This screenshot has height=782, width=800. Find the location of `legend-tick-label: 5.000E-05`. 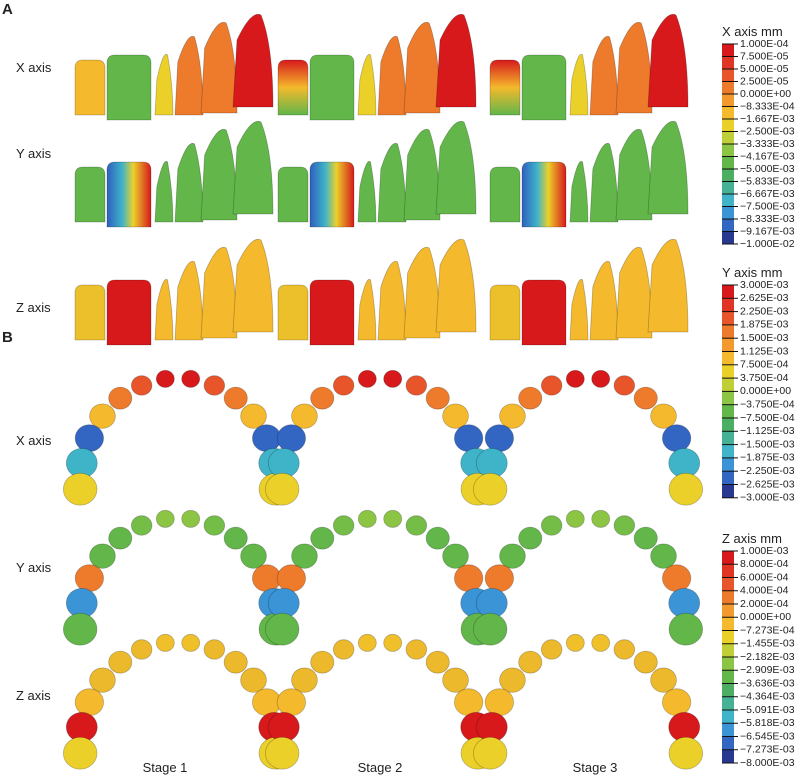

legend-tick-label: 5.000E-05 is located at coordinates (764, 69).